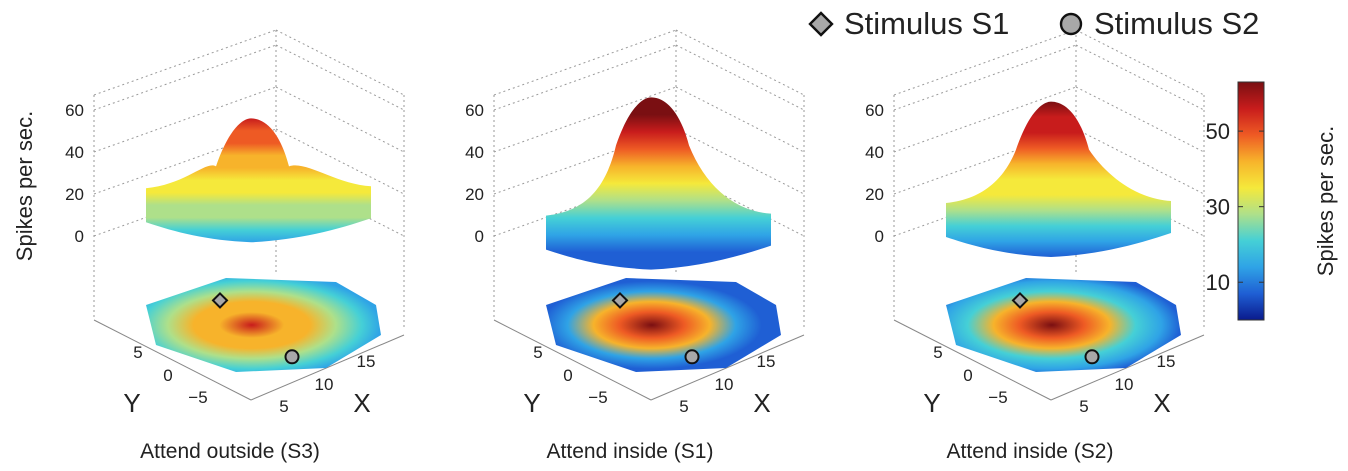 This screenshot has height=471, width=1348. What do you see at coordinates (1071, 24) in the screenshot?
I see `circle-marker-icon` at bounding box center [1071, 24].